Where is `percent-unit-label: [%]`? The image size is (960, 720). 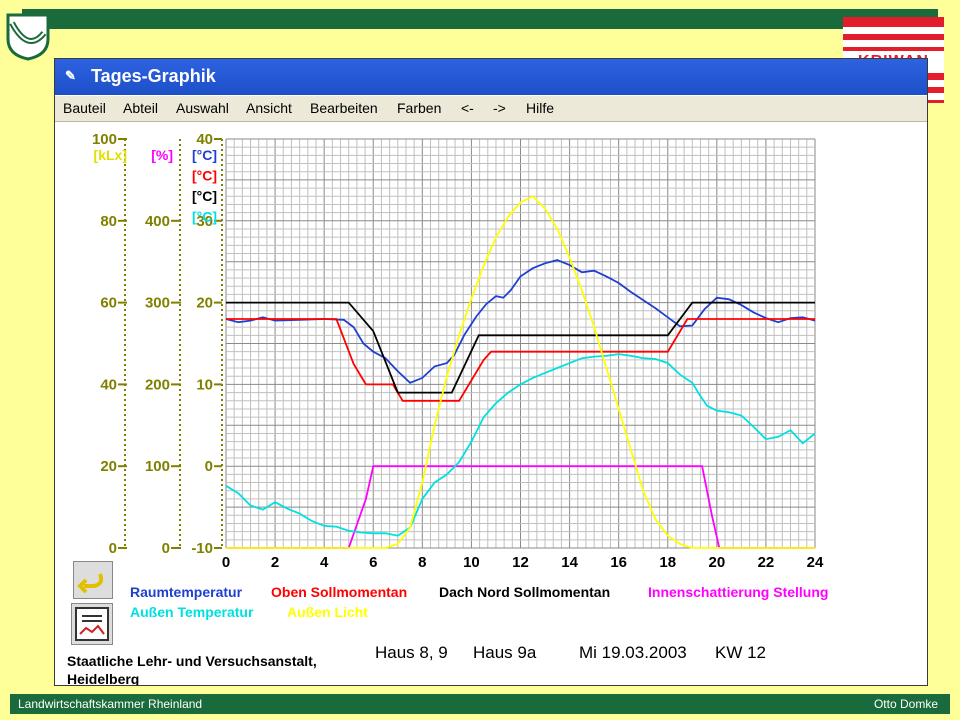
percent-unit-label: [%] is located at coordinates (162, 155).